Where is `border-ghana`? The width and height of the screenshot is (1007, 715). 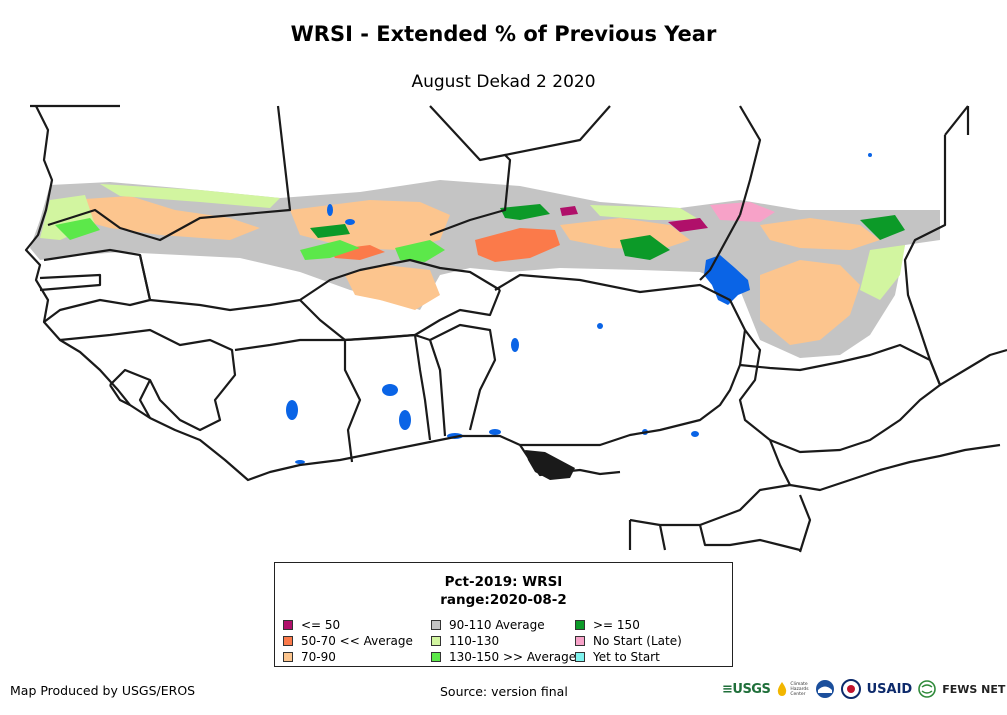
border-ghana is located at coordinates (388, 387).